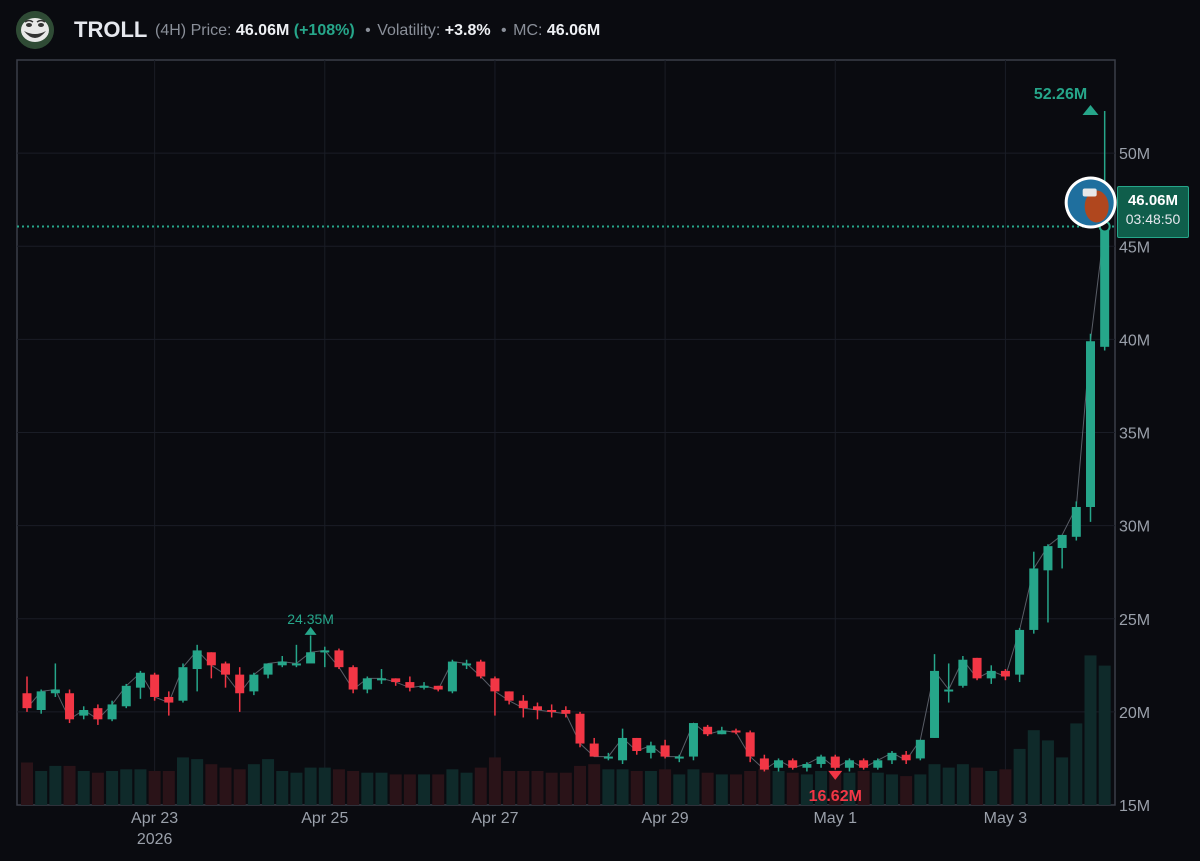 The image size is (1200, 861). What do you see at coordinates (1134, 527) in the screenshot?
I see `y-tick-label: 30M` at bounding box center [1134, 527].